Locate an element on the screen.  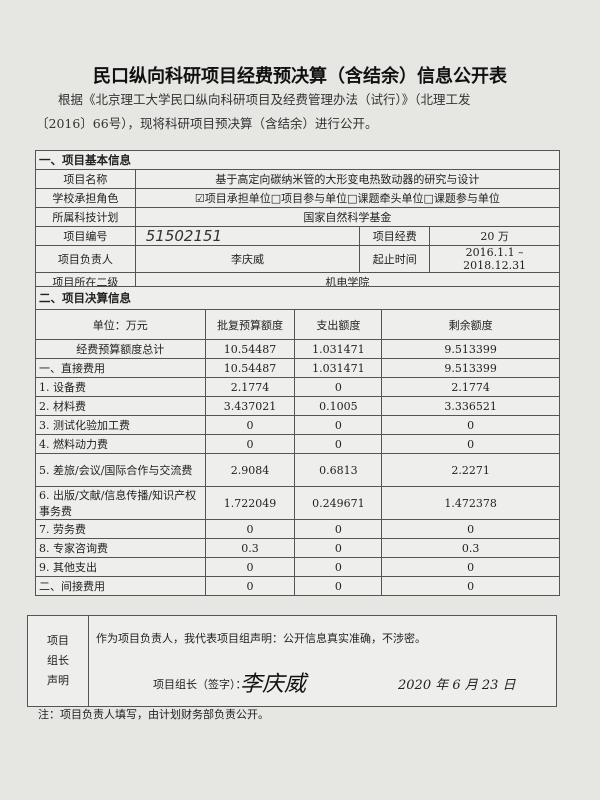
row-label: 5. 差旅/会议/国际合作与交流费 is located at coordinates (120, 470).